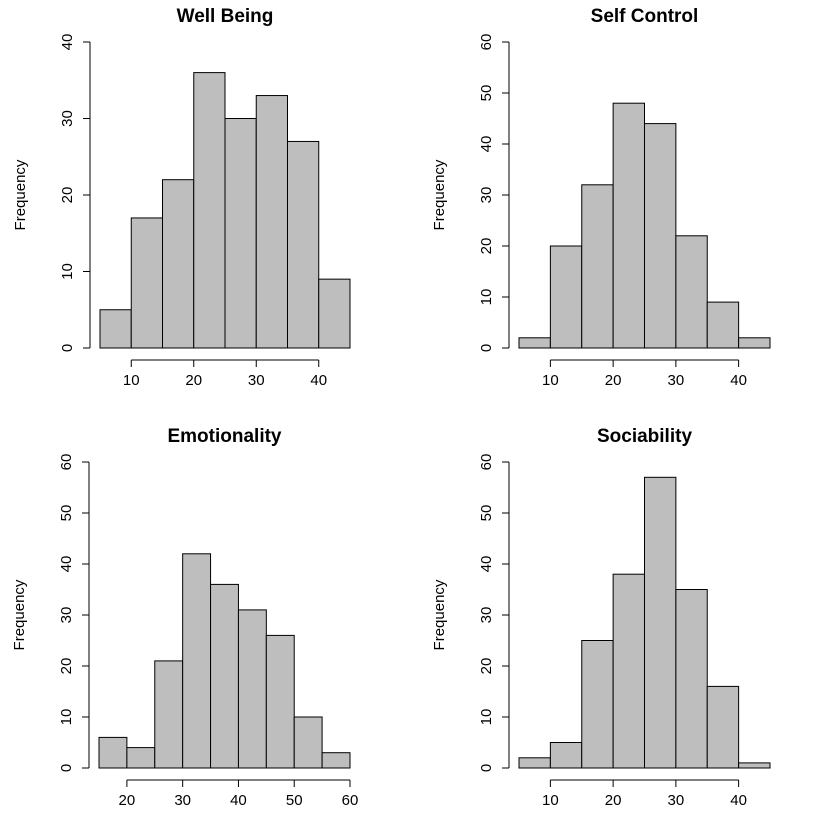 This screenshot has width=840, height=840. What do you see at coordinates (644, 436) in the screenshot?
I see `chart-title: Sociability` at bounding box center [644, 436].